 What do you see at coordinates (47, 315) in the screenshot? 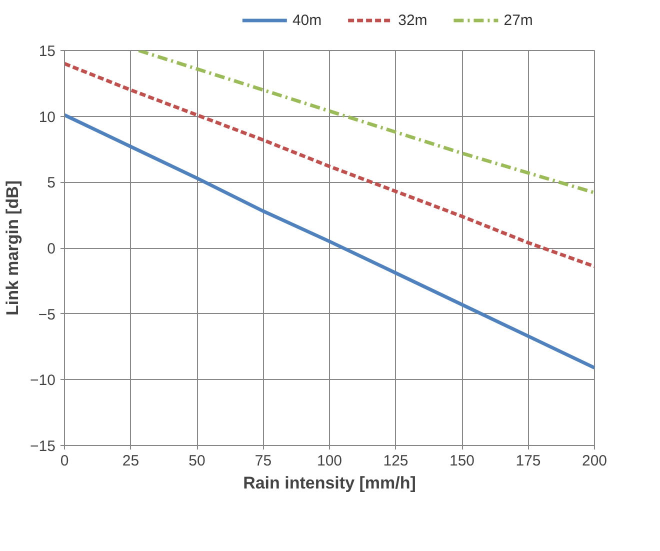
I see `y-tick-label: −5` at bounding box center [47, 315].